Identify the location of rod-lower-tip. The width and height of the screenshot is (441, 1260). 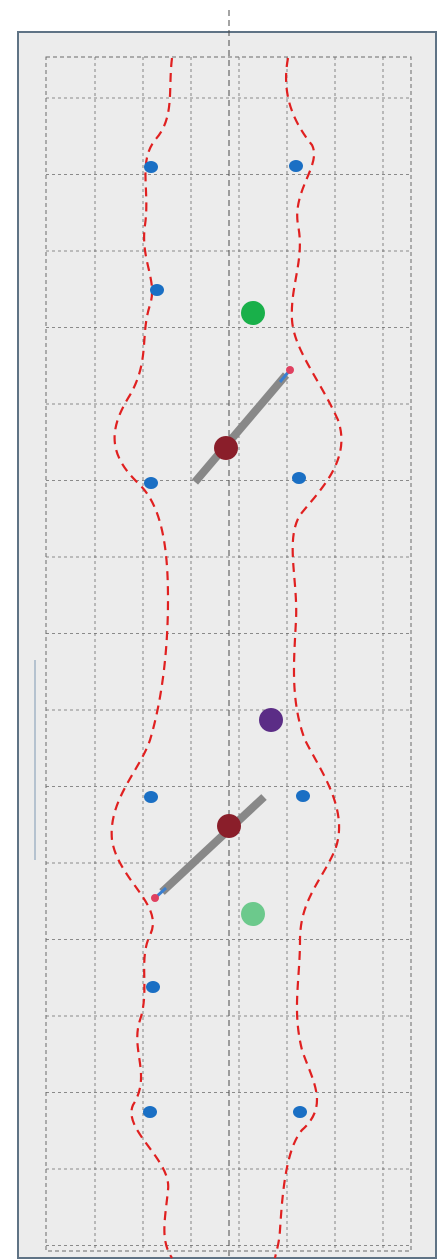
(155, 898).